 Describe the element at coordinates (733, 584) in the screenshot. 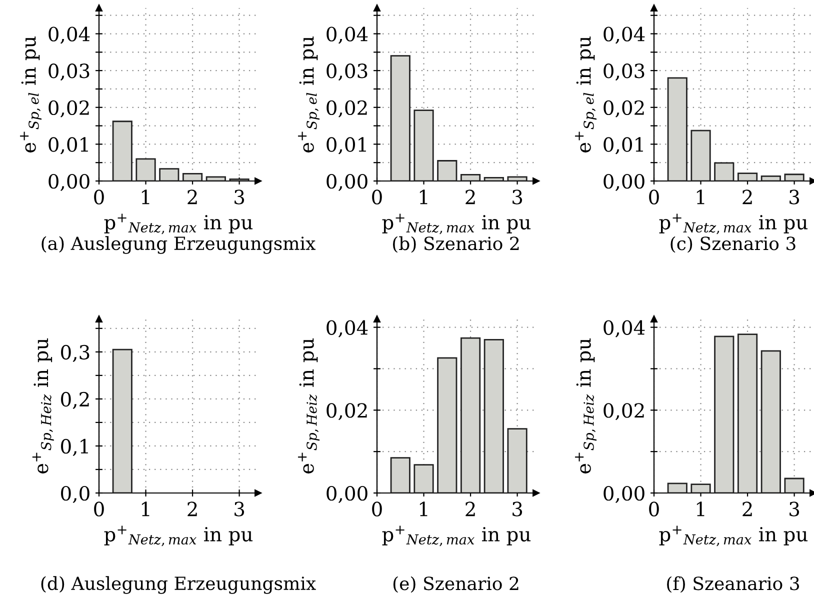

I see `text: (f) Szeanario 3` at that location.